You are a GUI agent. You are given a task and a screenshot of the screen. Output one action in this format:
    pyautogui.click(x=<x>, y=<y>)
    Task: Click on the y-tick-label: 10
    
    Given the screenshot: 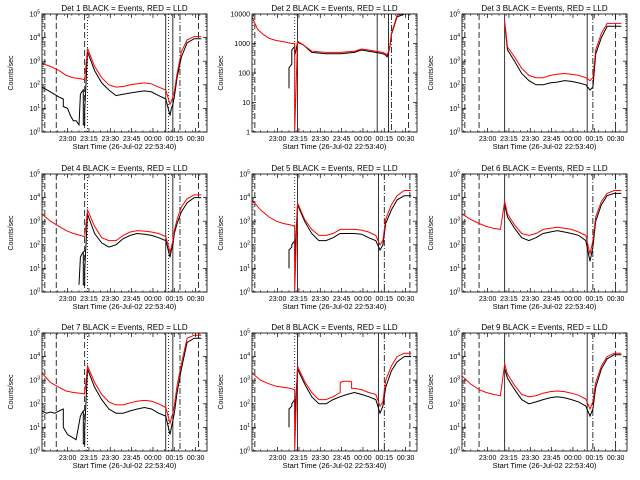 What is the action you would take?
    pyautogui.click(x=246, y=103)
    